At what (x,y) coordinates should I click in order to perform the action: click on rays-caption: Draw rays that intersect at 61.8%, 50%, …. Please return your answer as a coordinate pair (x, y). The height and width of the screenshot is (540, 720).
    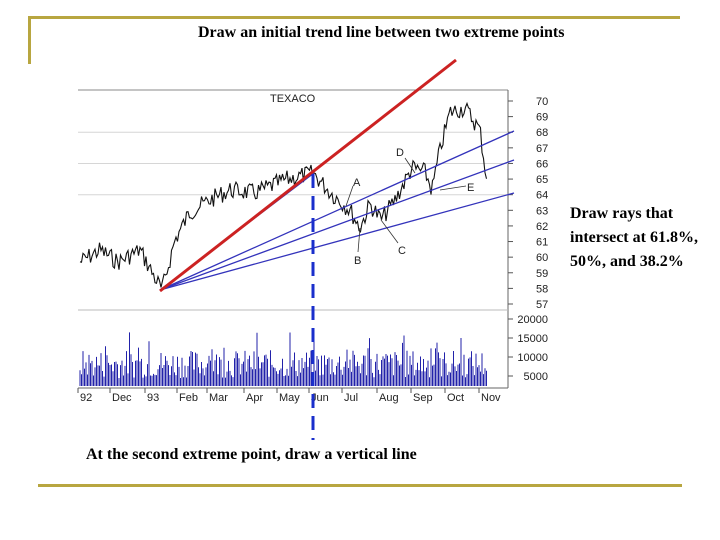
    Looking at the image, I should click on (634, 237).